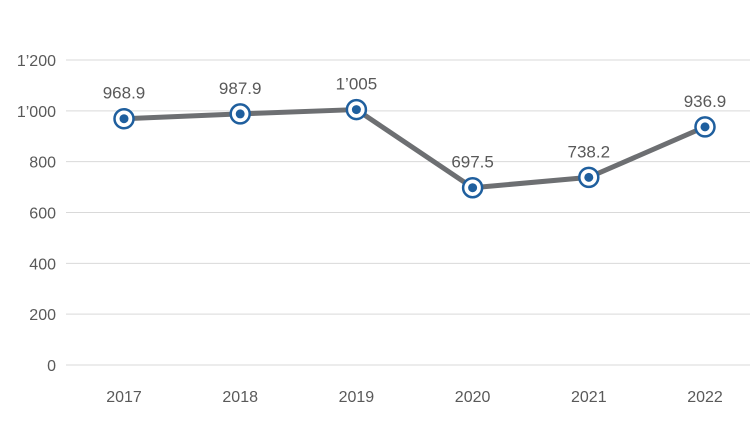 This screenshot has width=750, height=432. Describe the element at coordinates (36, 61) in the screenshot. I see `y-tick-label: 1’200` at that location.